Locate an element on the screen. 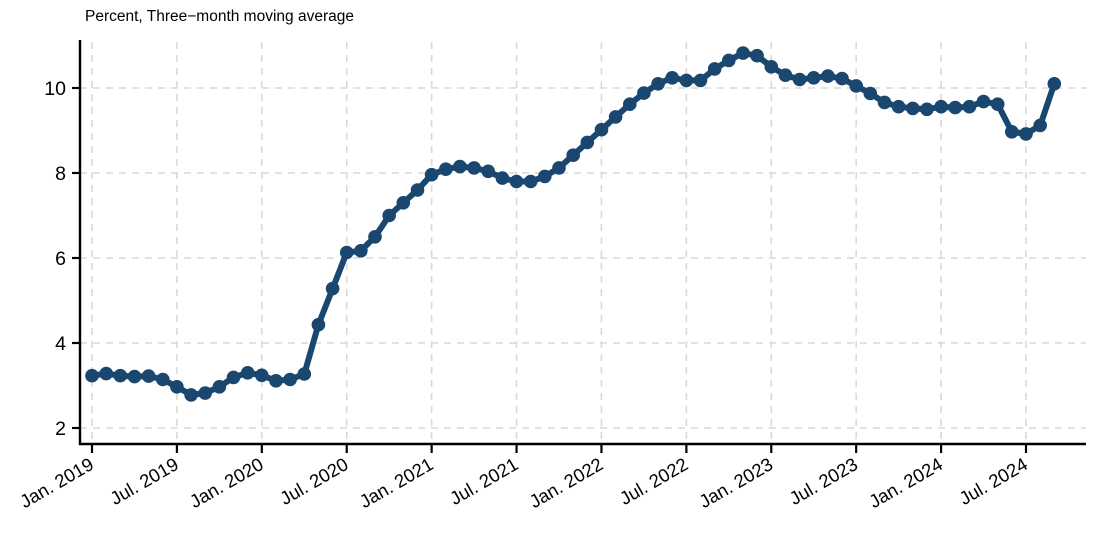 The image size is (1100, 542). x-tick-label: Jan. 2024 is located at coordinates (905, 482).